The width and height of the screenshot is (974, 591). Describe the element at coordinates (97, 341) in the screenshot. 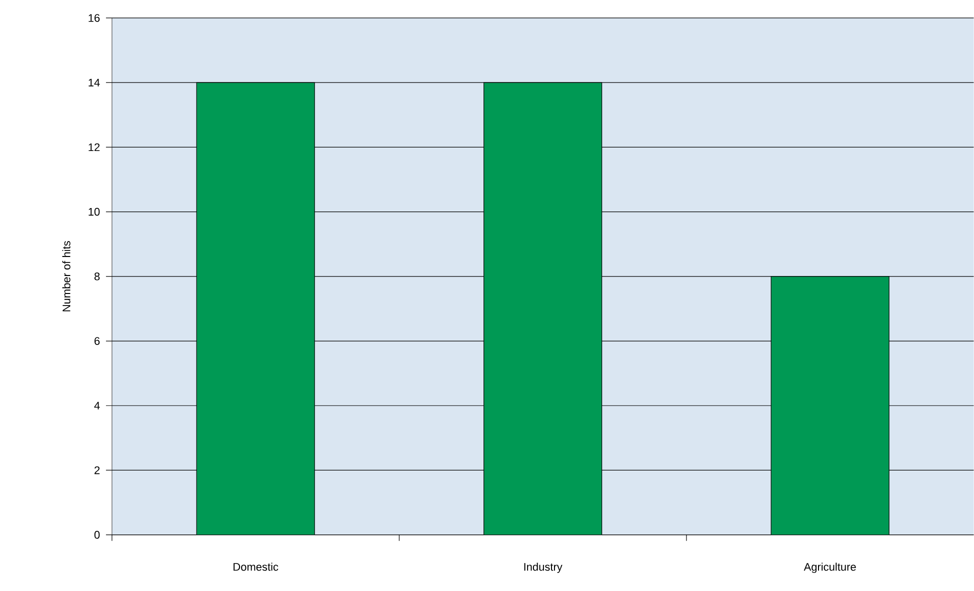

I see `y-tick-label: 6` at that location.